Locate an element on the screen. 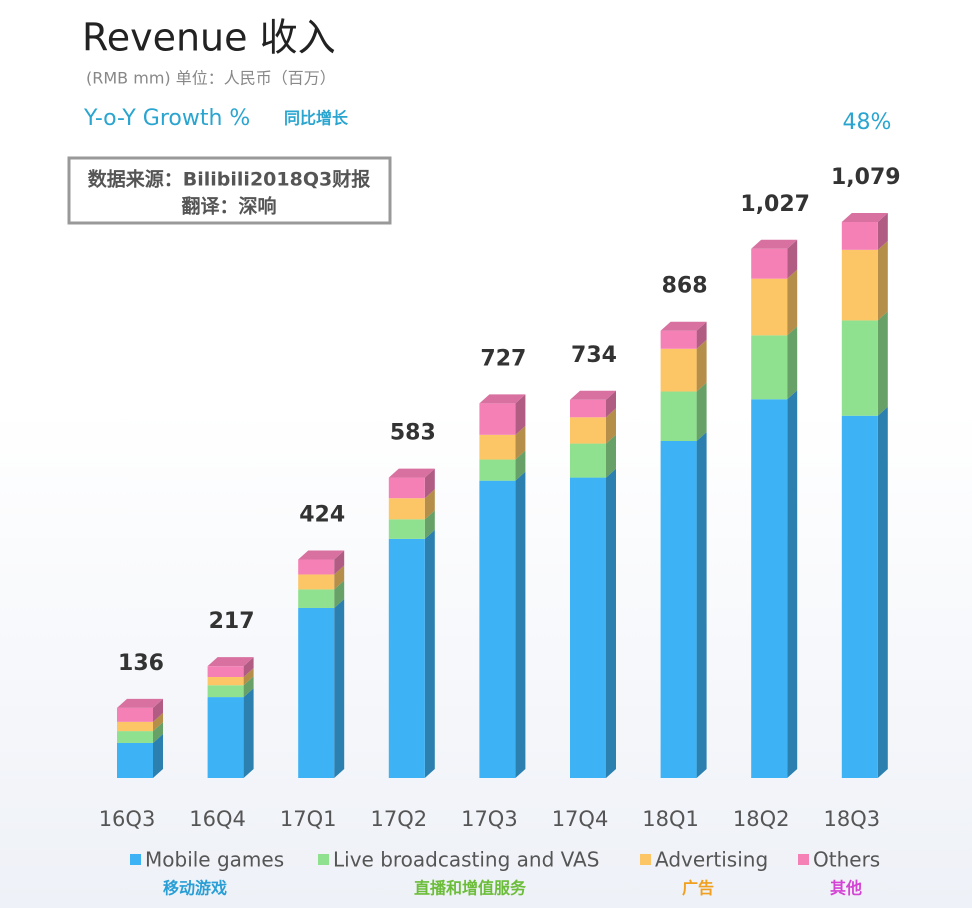  chart-title: Revenue 收入 is located at coordinates (209, 38).